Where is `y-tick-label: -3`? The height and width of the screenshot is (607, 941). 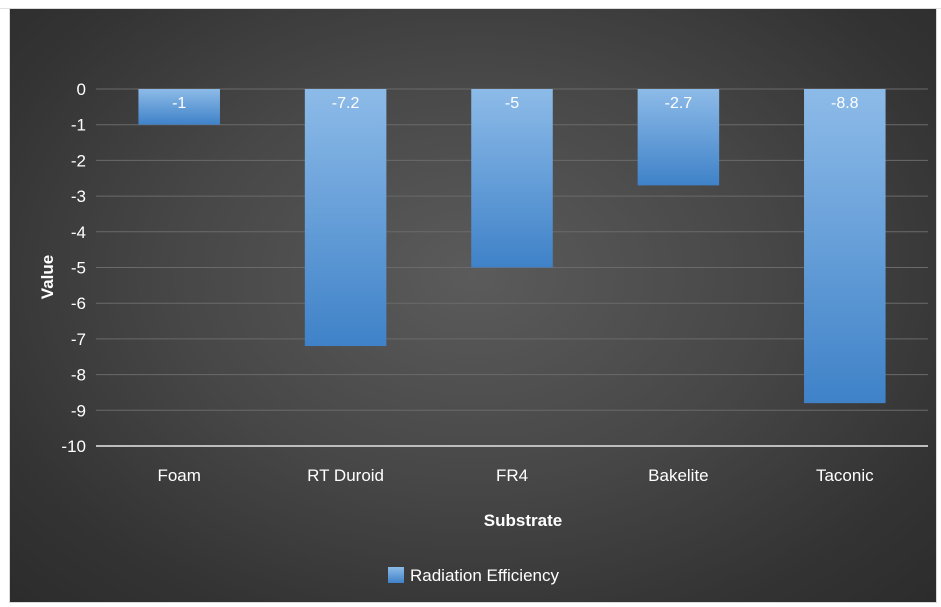 y-tick-label: -3 is located at coordinates (78, 196).